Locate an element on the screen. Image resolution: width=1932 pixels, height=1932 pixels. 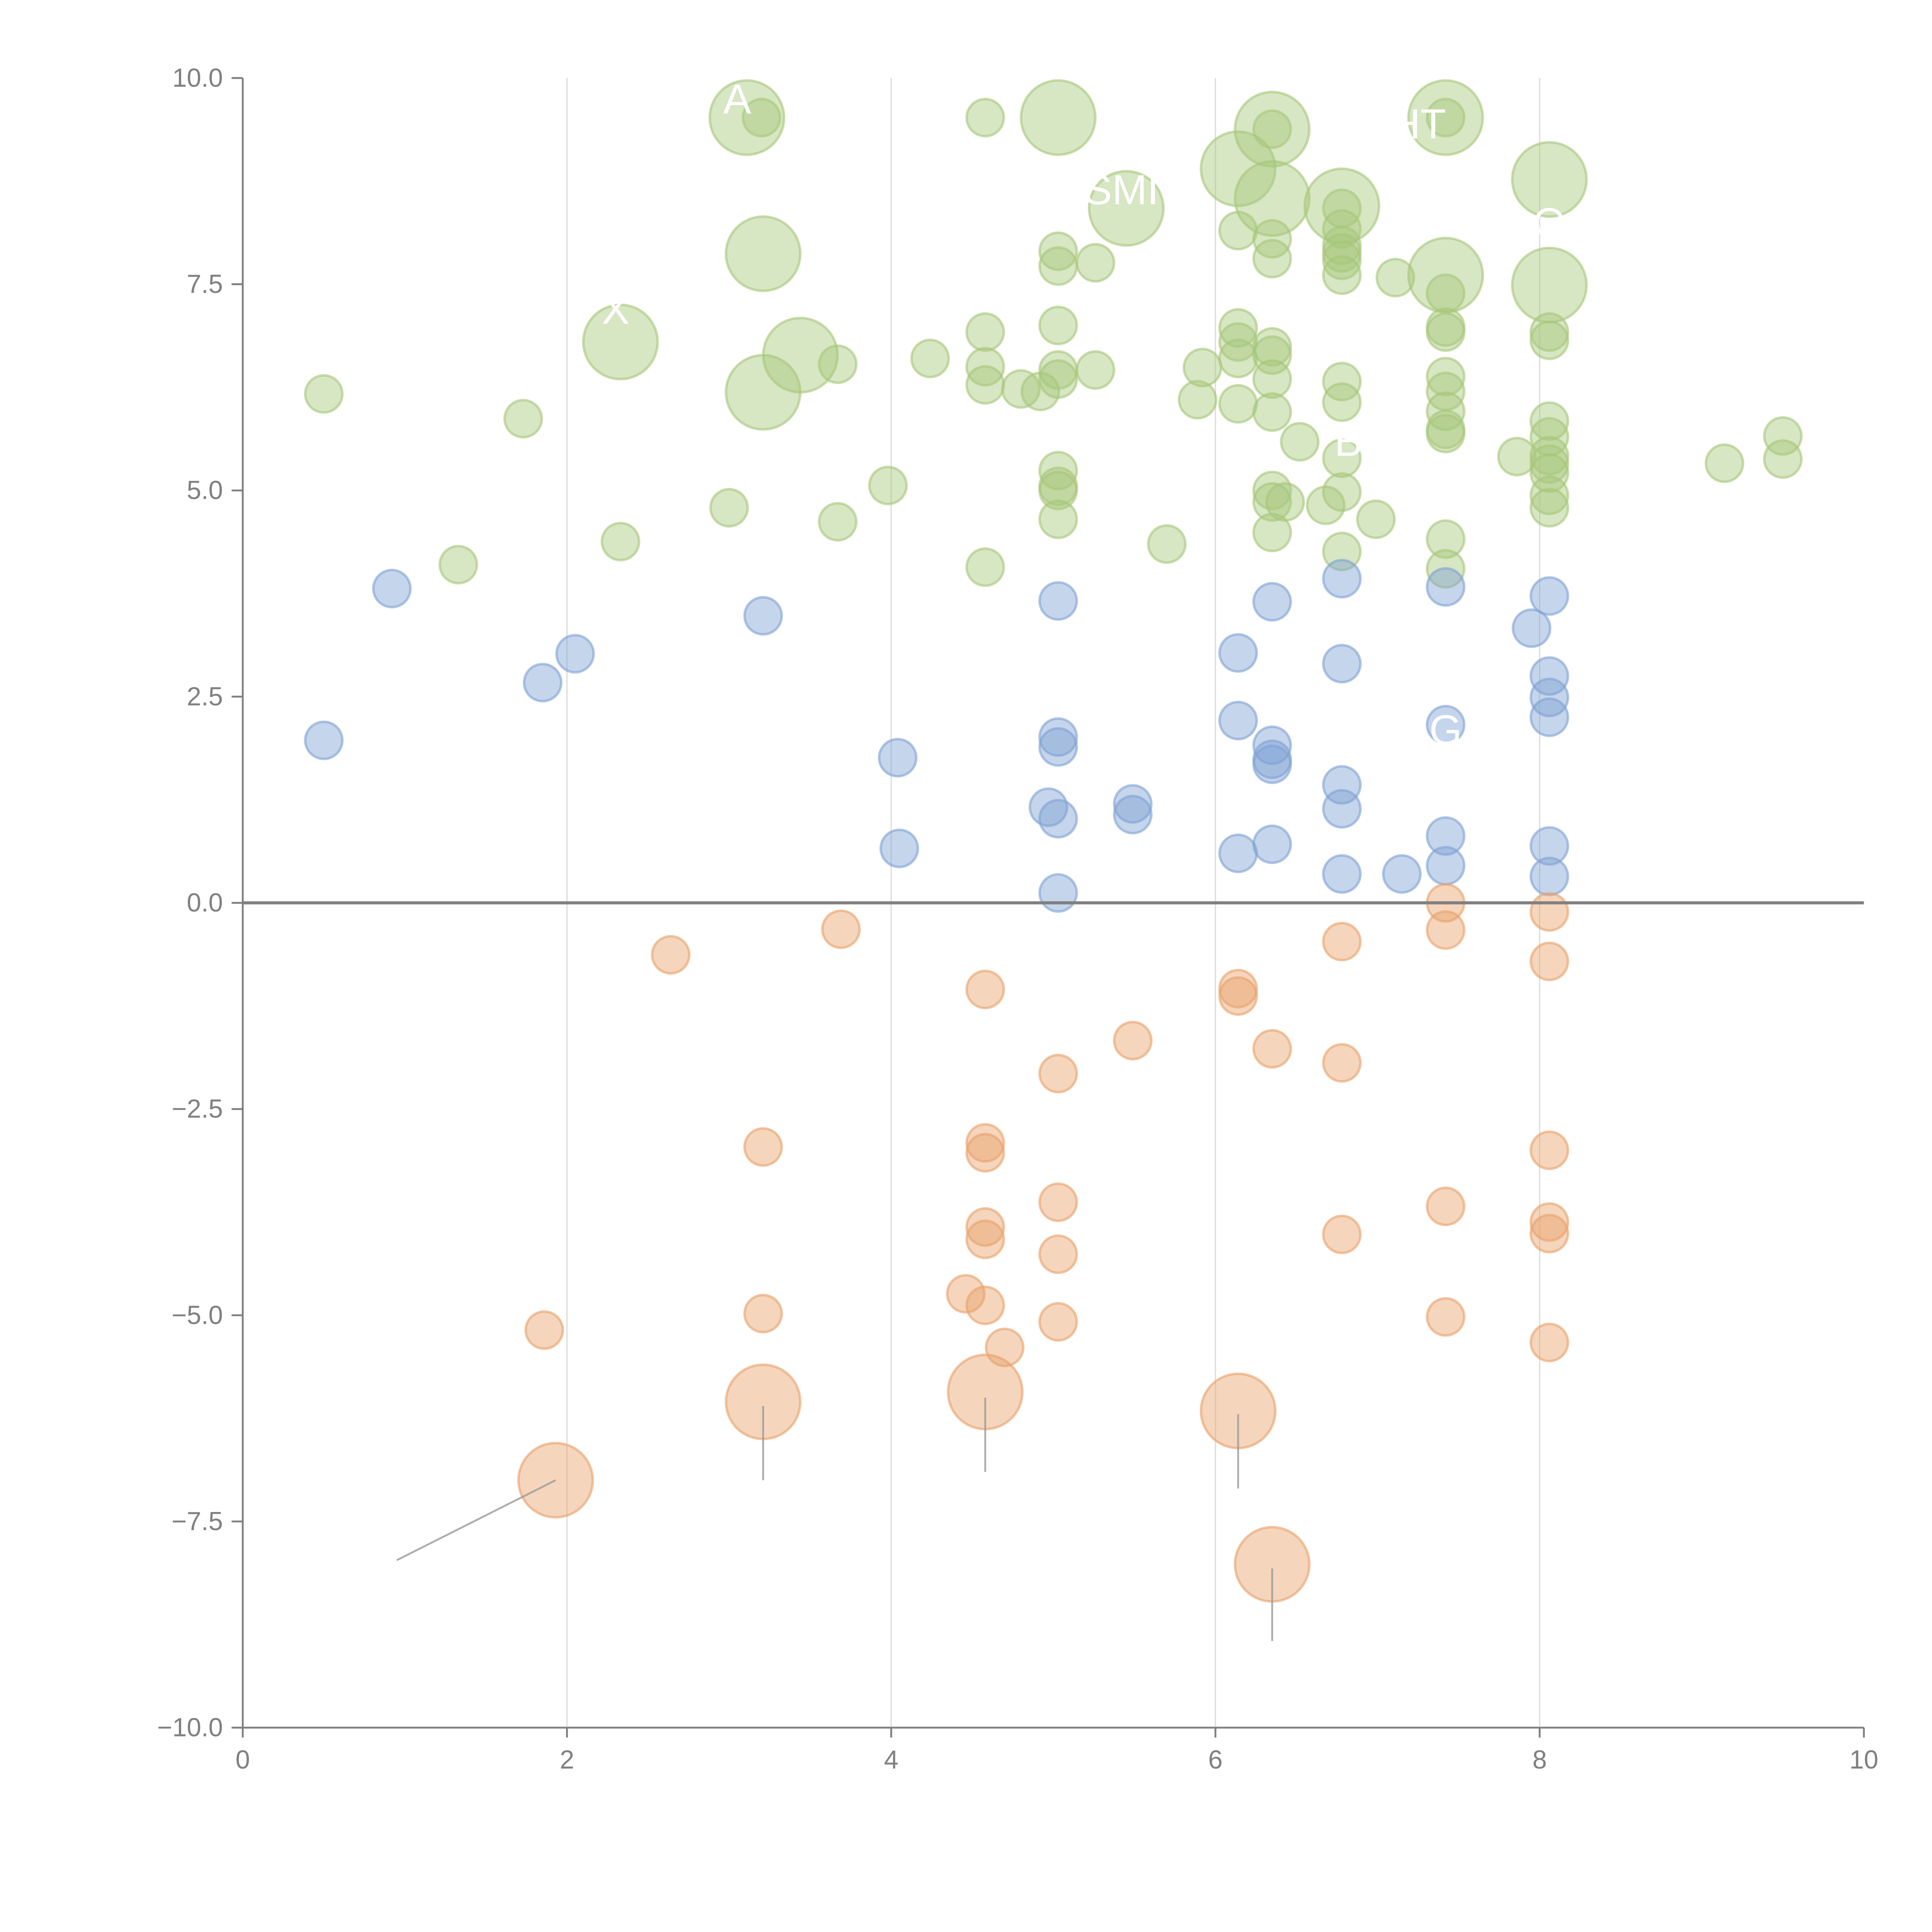
point-label: X is located at coordinates (616, 310).